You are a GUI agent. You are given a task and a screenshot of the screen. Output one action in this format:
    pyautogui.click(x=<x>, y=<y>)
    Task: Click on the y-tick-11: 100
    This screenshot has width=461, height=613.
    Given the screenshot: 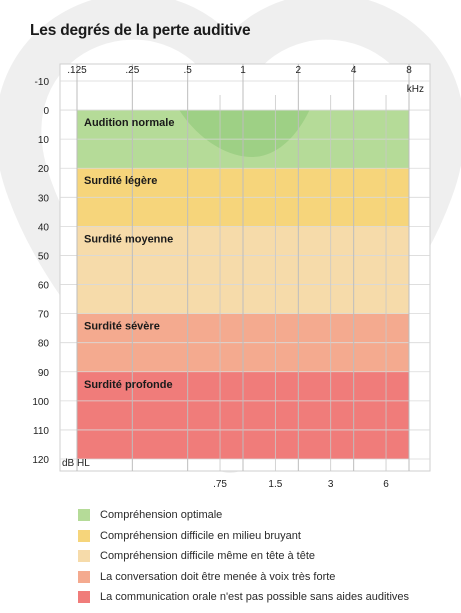 What is the action you would take?
    pyautogui.click(x=40, y=402)
    